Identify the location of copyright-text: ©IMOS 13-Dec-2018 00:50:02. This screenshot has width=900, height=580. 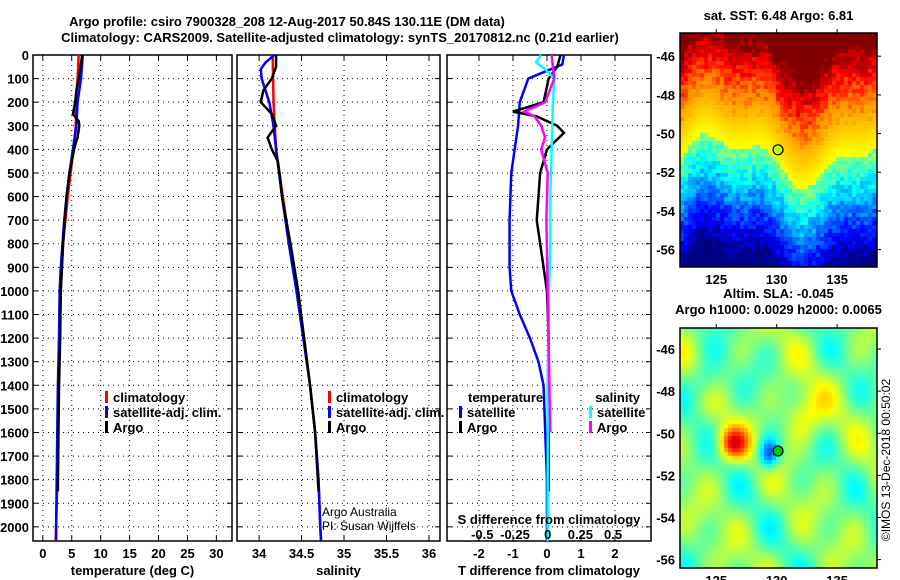
(886, 460).